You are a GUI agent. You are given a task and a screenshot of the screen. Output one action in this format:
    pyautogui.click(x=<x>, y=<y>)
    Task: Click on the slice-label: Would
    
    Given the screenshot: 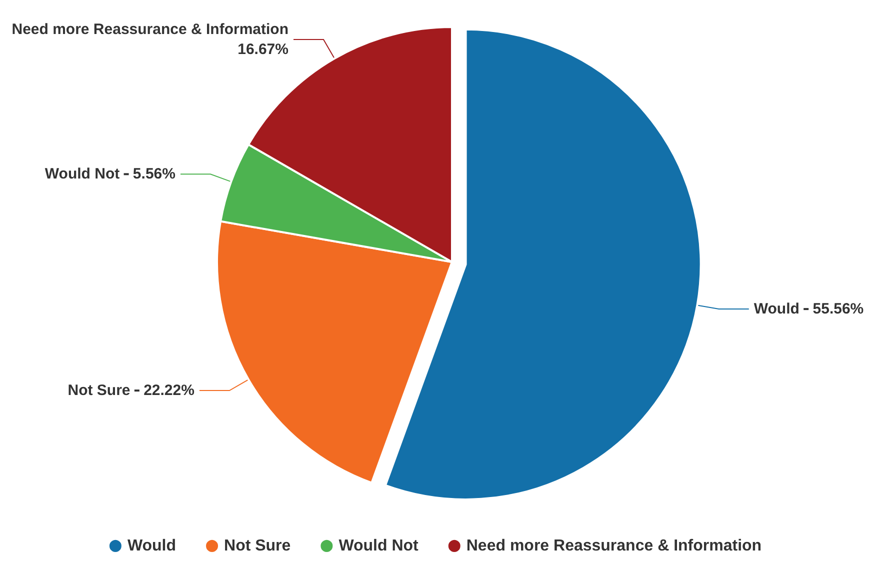 What is the action you would take?
    pyautogui.click(x=777, y=309)
    